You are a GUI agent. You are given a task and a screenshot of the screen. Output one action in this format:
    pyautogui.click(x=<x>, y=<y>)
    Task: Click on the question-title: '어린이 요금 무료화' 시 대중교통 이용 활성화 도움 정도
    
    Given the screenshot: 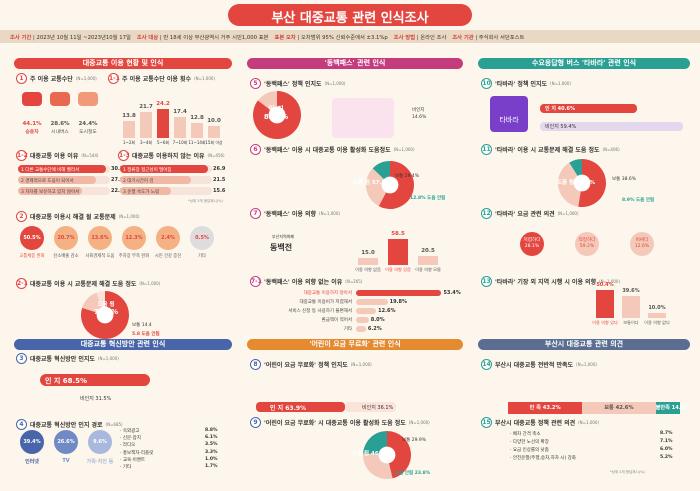 What is the action you would take?
    pyautogui.click(x=335, y=423)
    